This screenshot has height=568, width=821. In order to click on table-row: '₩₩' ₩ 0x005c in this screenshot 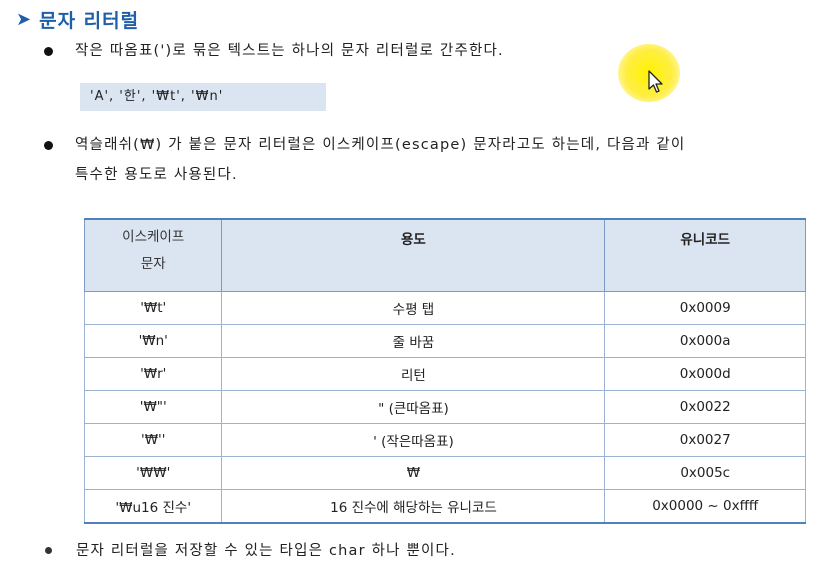, I will do `click(444, 473)`.